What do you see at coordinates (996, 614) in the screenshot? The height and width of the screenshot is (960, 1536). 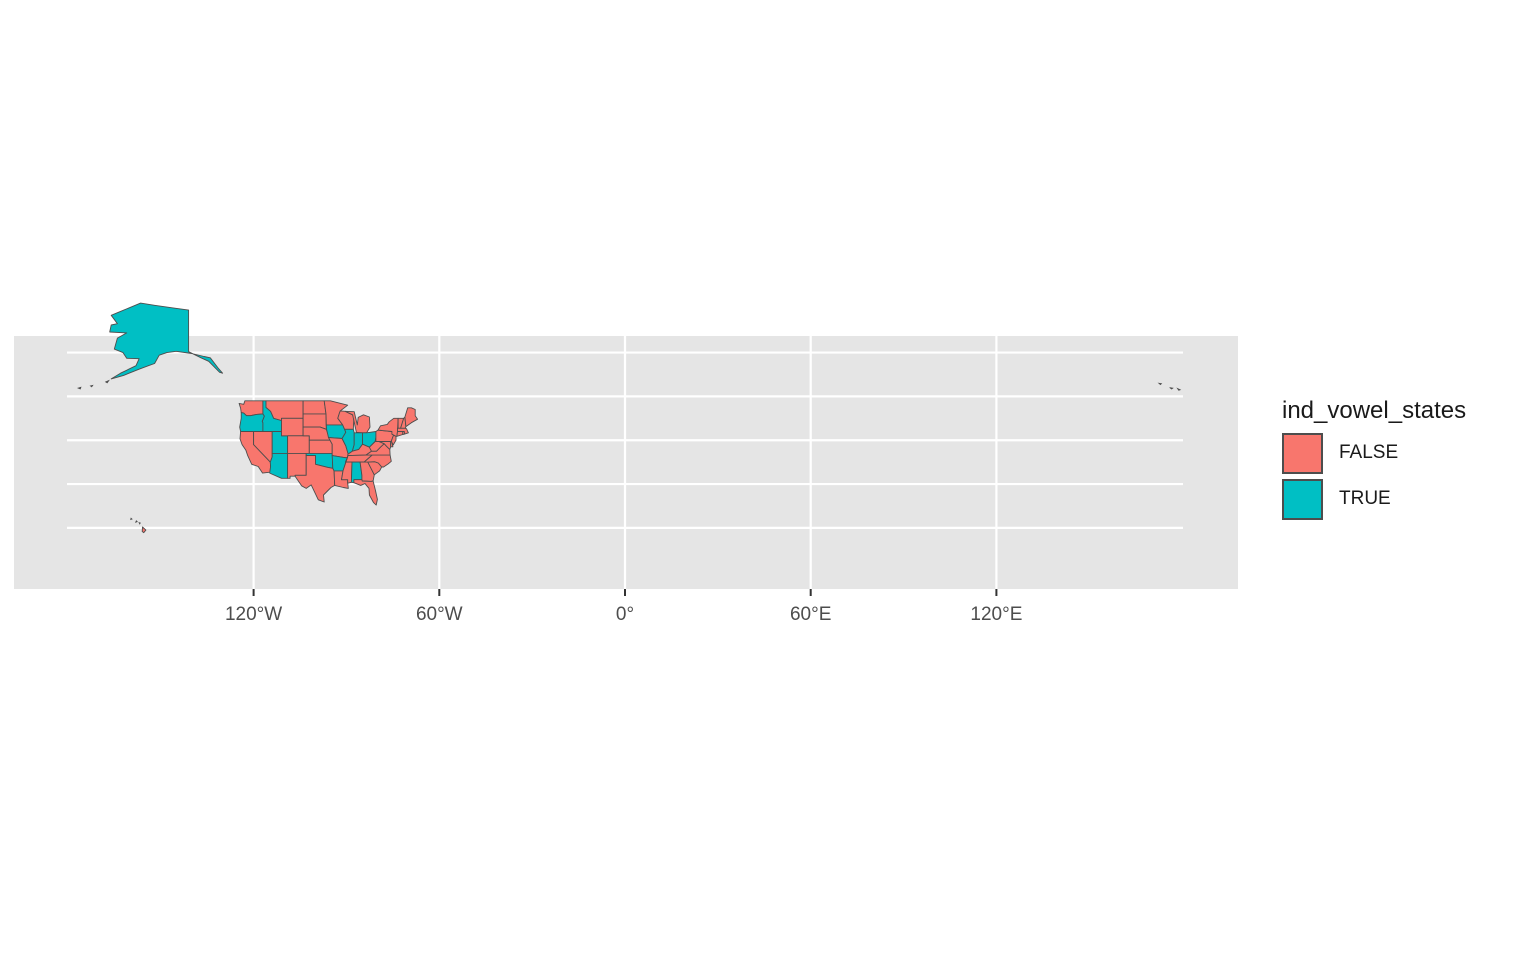 I see `x-tick-label: 120°E` at bounding box center [996, 614].